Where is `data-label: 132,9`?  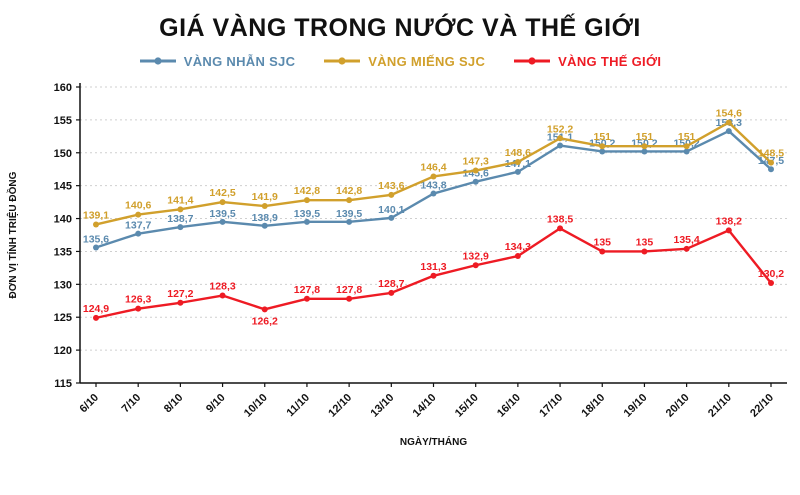 data-label: 132,9 is located at coordinates (476, 256).